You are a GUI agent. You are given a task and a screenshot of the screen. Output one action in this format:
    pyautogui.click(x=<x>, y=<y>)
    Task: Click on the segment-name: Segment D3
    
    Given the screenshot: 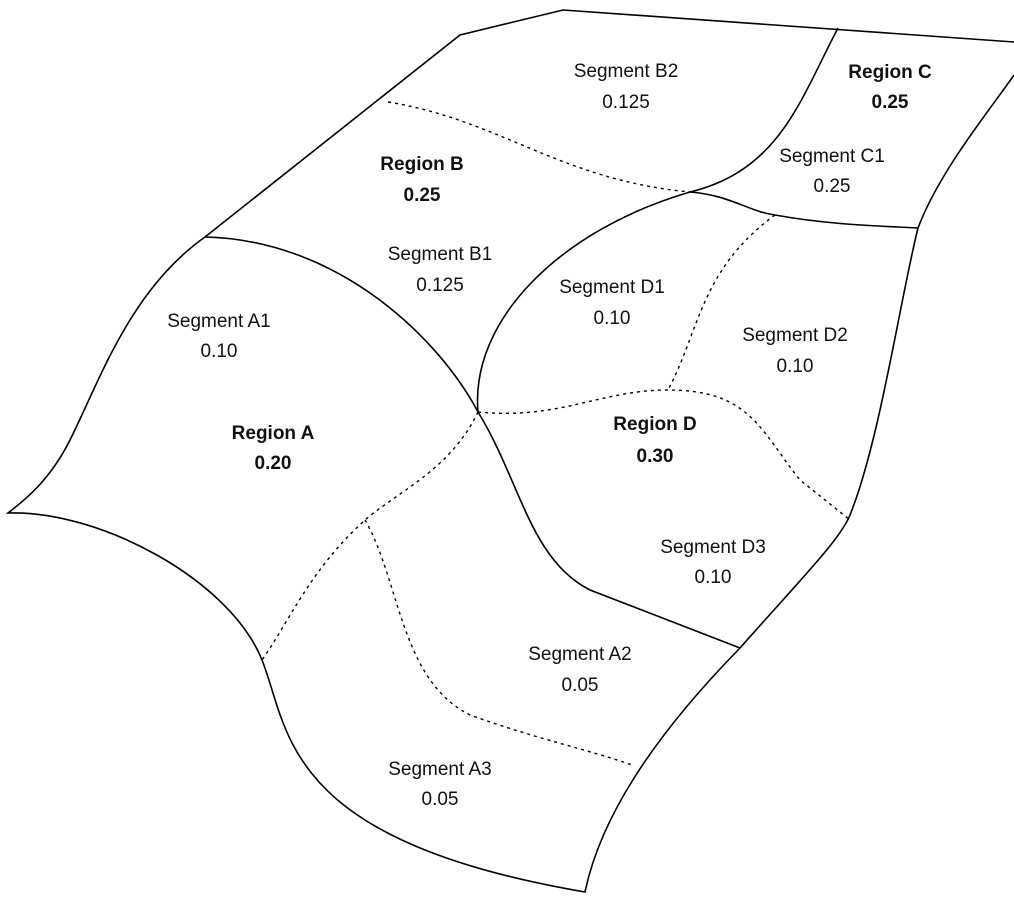 What is the action you would take?
    pyautogui.click(x=713, y=547)
    